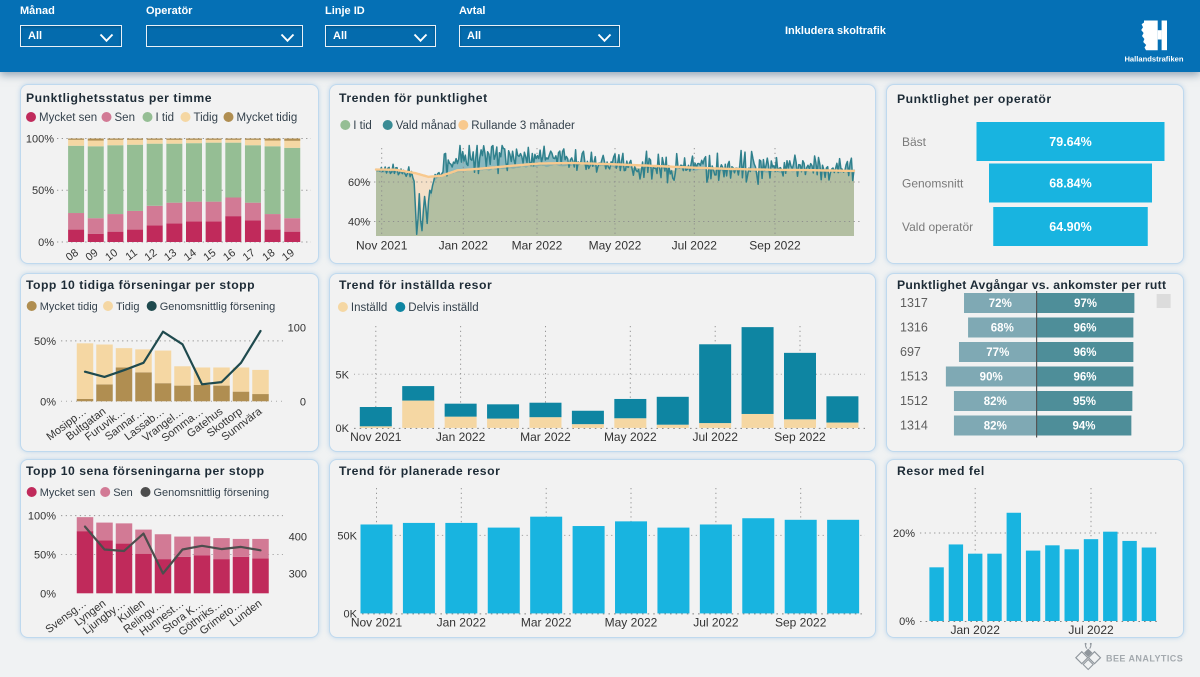  I want to click on svg-text: 64.90%, so click(1070, 227).